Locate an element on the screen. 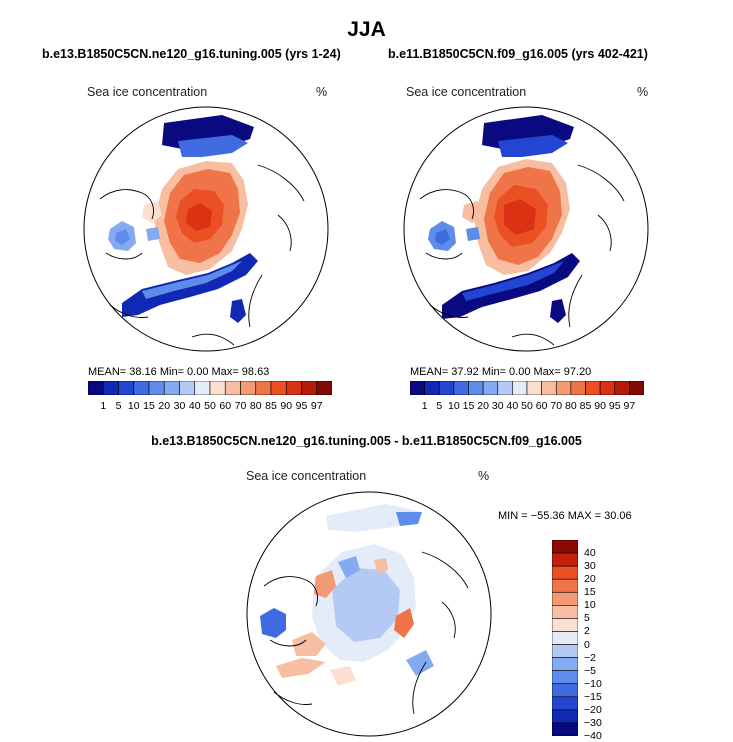 This screenshot has width=733, height=742. difference-units: % is located at coordinates (484, 476).